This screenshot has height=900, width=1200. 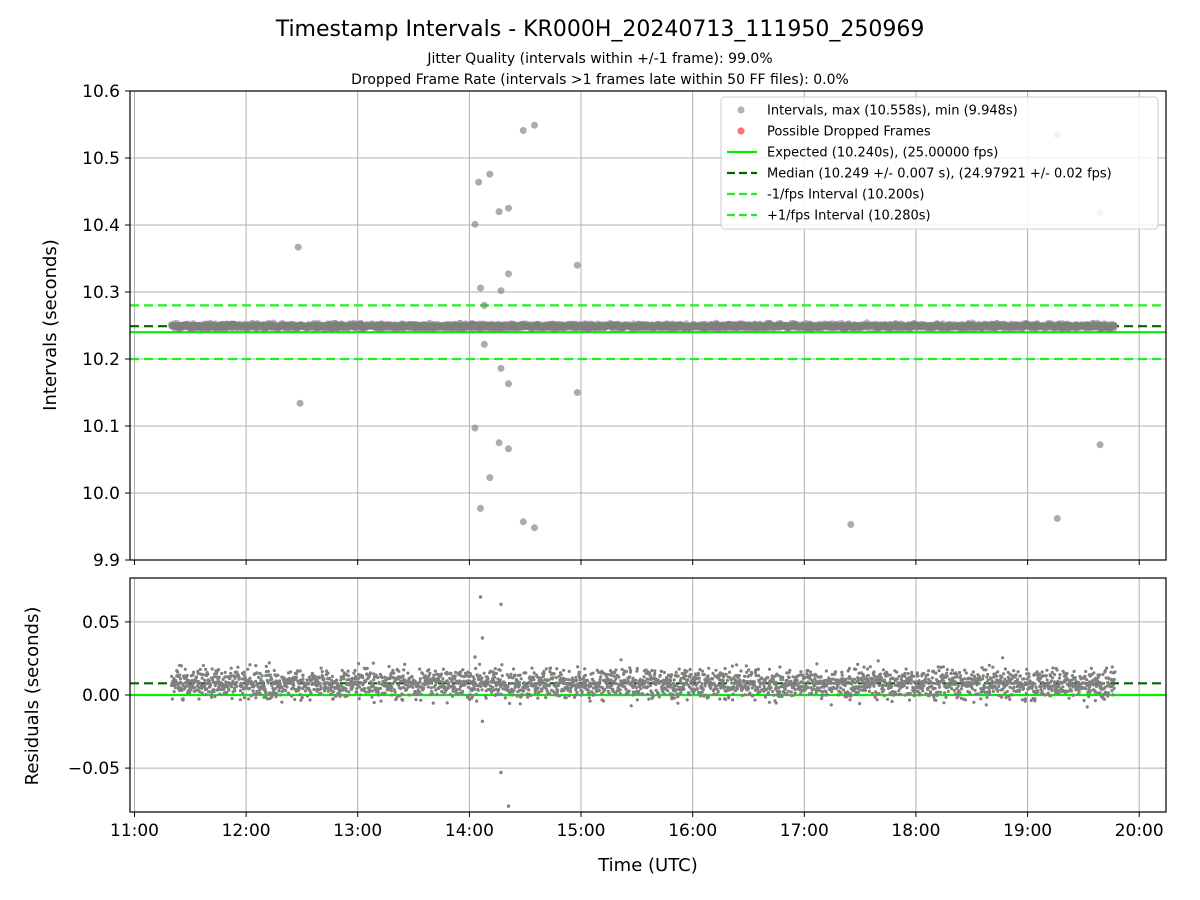 What do you see at coordinates (892, 111) in the screenshot?
I see `legend-intervals-label: Intervals, max (10.558s), min (9.948s)` at bounding box center [892, 111].